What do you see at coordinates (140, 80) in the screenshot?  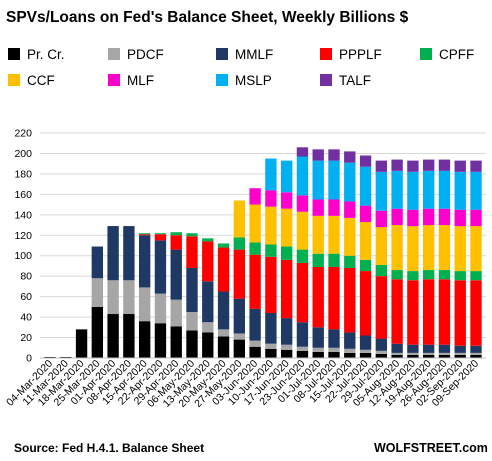 I see `legend-label-mlf: MLF` at bounding box center [140, 80].